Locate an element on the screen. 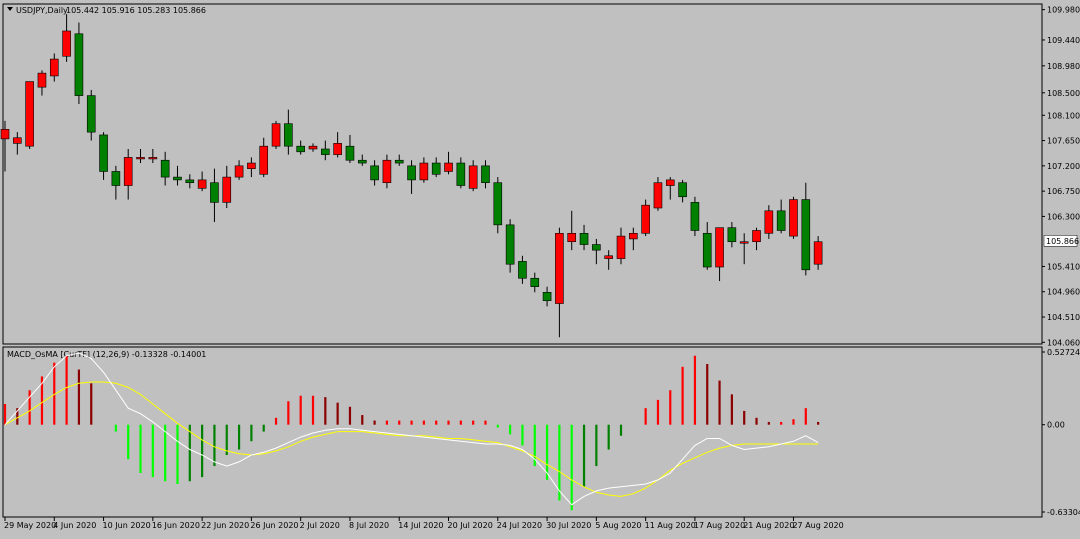 This screenshot has height=539, width=1080. price-tick-label: 106.300 is located at coordinates (1063, 216).